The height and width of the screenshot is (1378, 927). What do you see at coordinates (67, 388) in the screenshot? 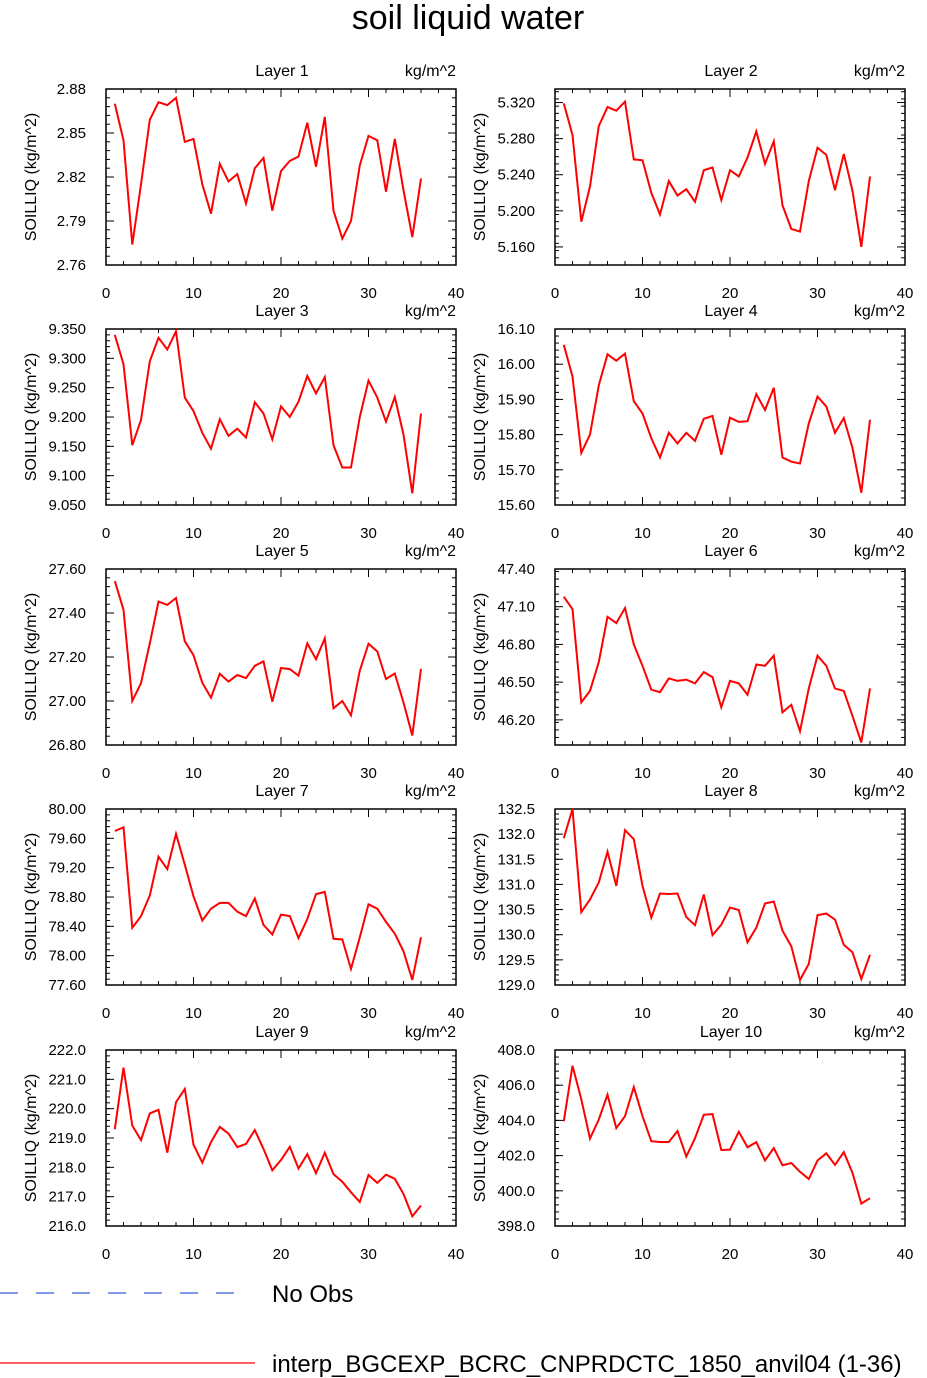
I see `y-tick-label: 9.250` at bounding box center [67, 388].